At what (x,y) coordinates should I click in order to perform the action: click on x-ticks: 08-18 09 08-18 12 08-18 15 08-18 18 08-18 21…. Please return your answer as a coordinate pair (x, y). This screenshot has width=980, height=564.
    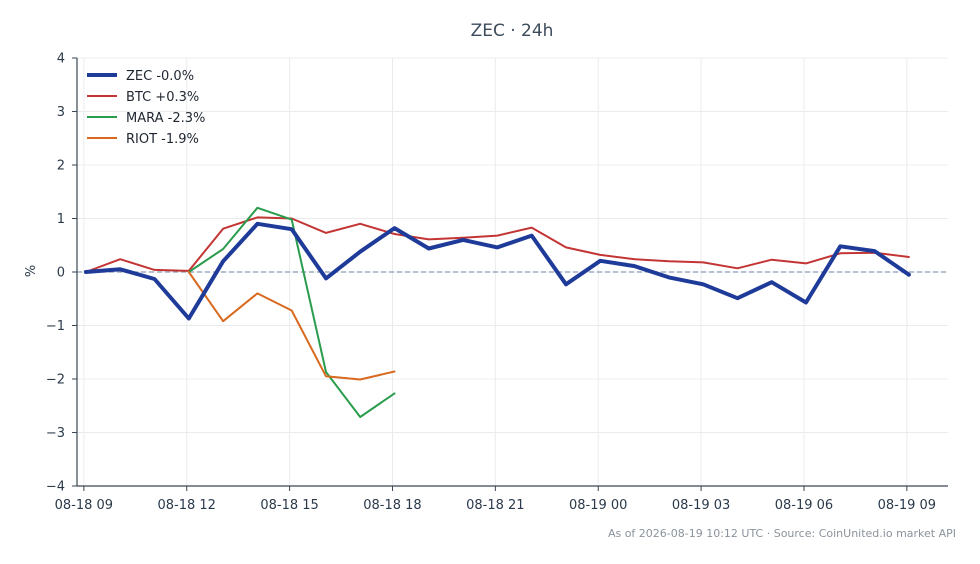
    Looking at the image, I should click on (495, 499).